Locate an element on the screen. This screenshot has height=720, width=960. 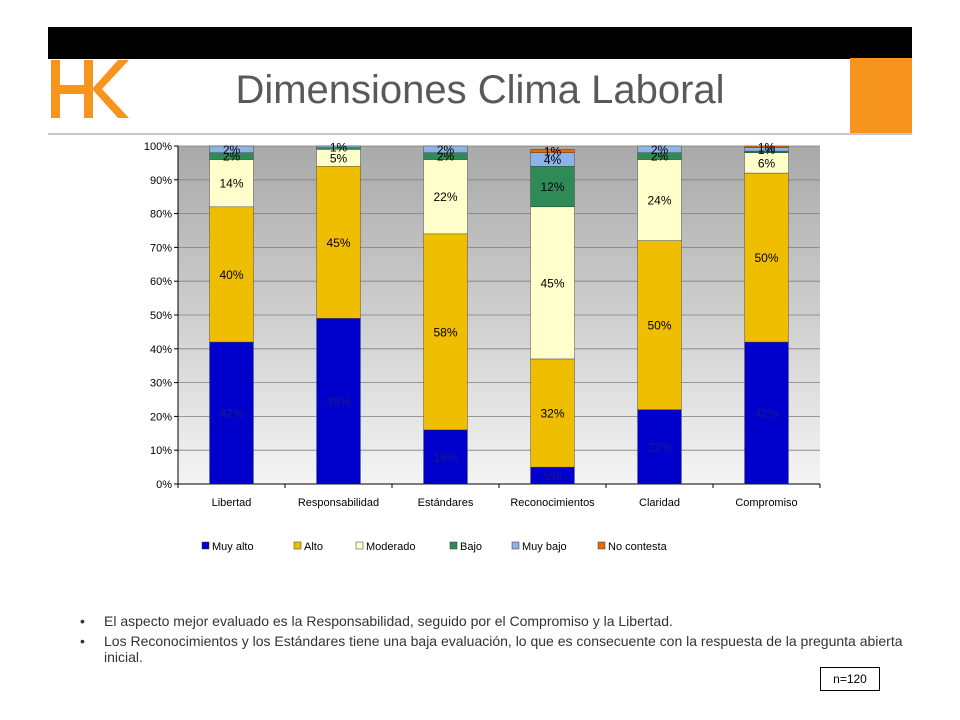
category-label: Compromiso is located at coordinates (766, 503).